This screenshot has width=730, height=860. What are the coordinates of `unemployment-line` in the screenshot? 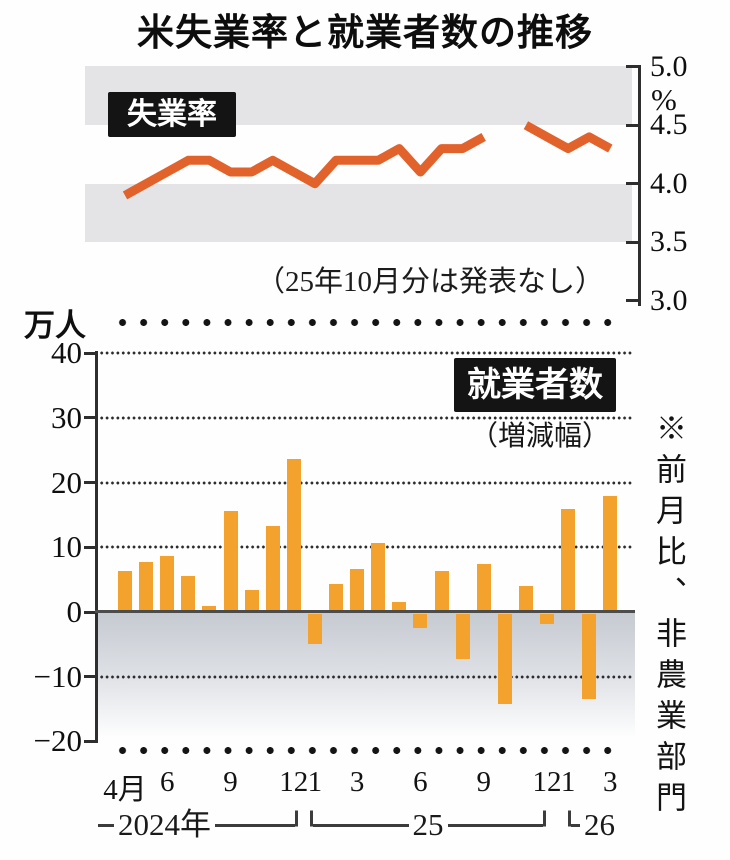 It's located at (367, 160).